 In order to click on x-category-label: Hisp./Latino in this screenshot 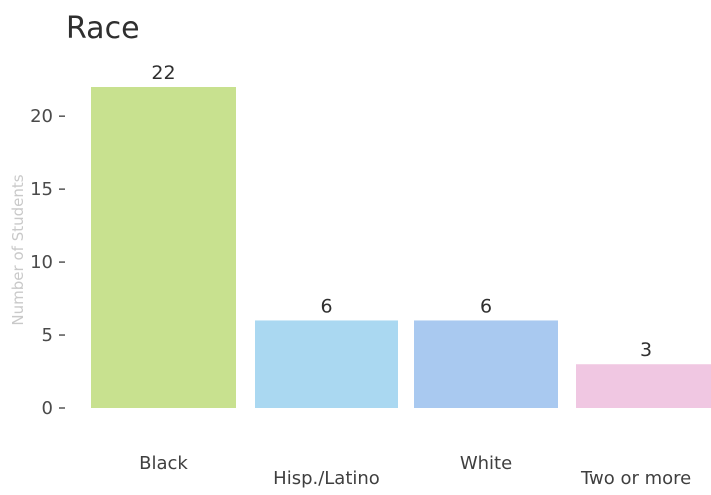, I will do `click(326, 478)`.